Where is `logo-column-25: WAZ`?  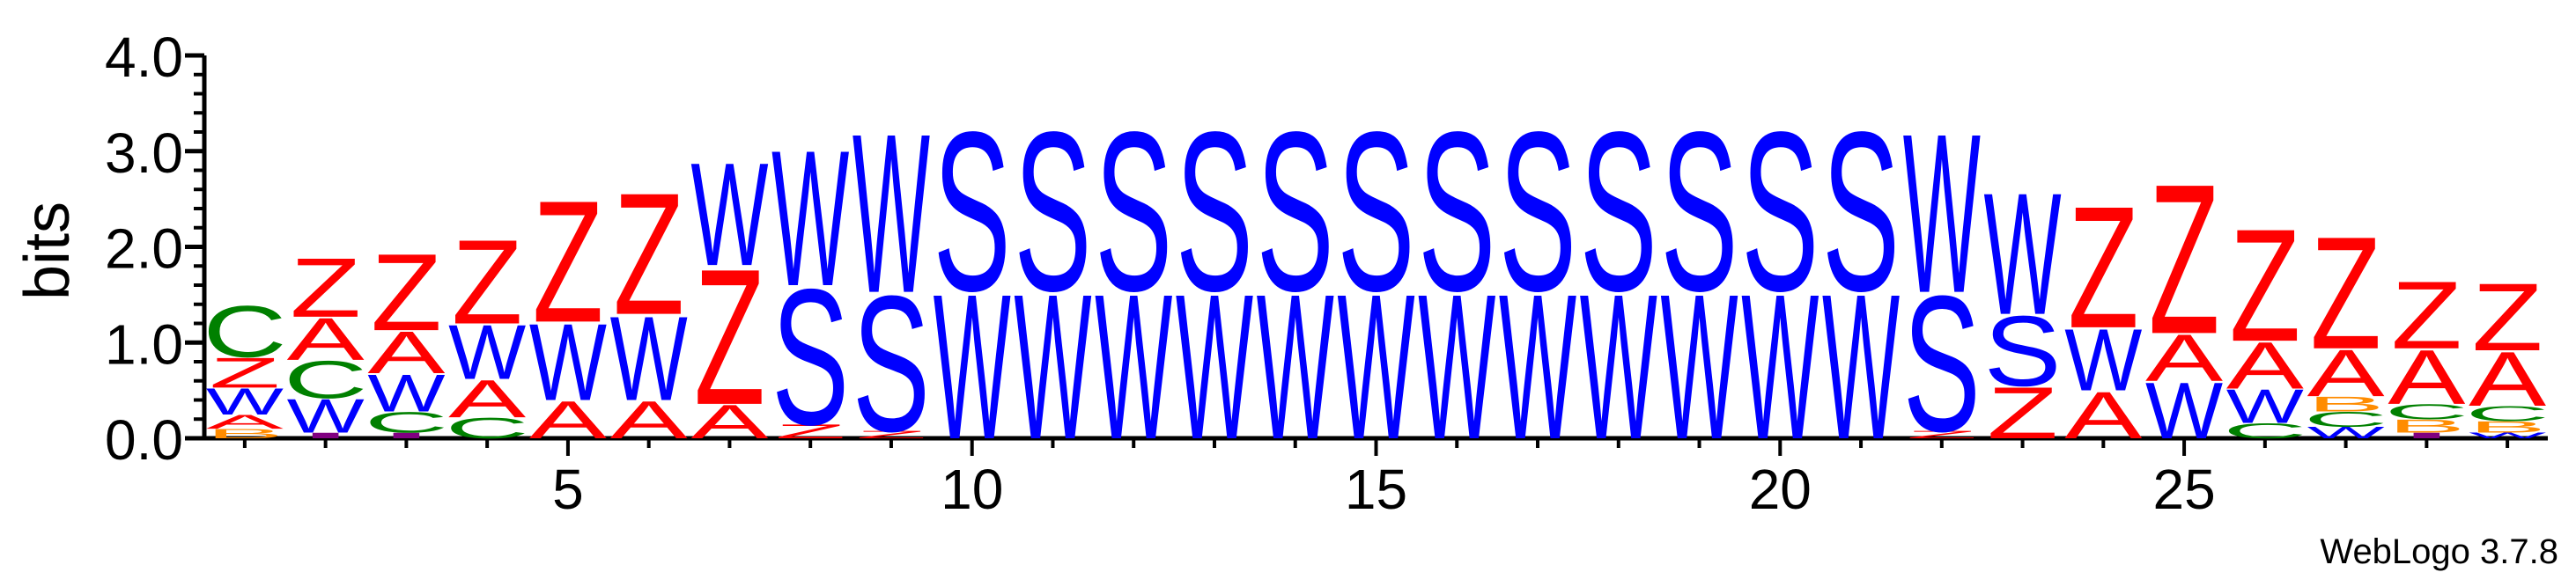
logo-column-25: WAZ is located at coordinates (2184, 298).